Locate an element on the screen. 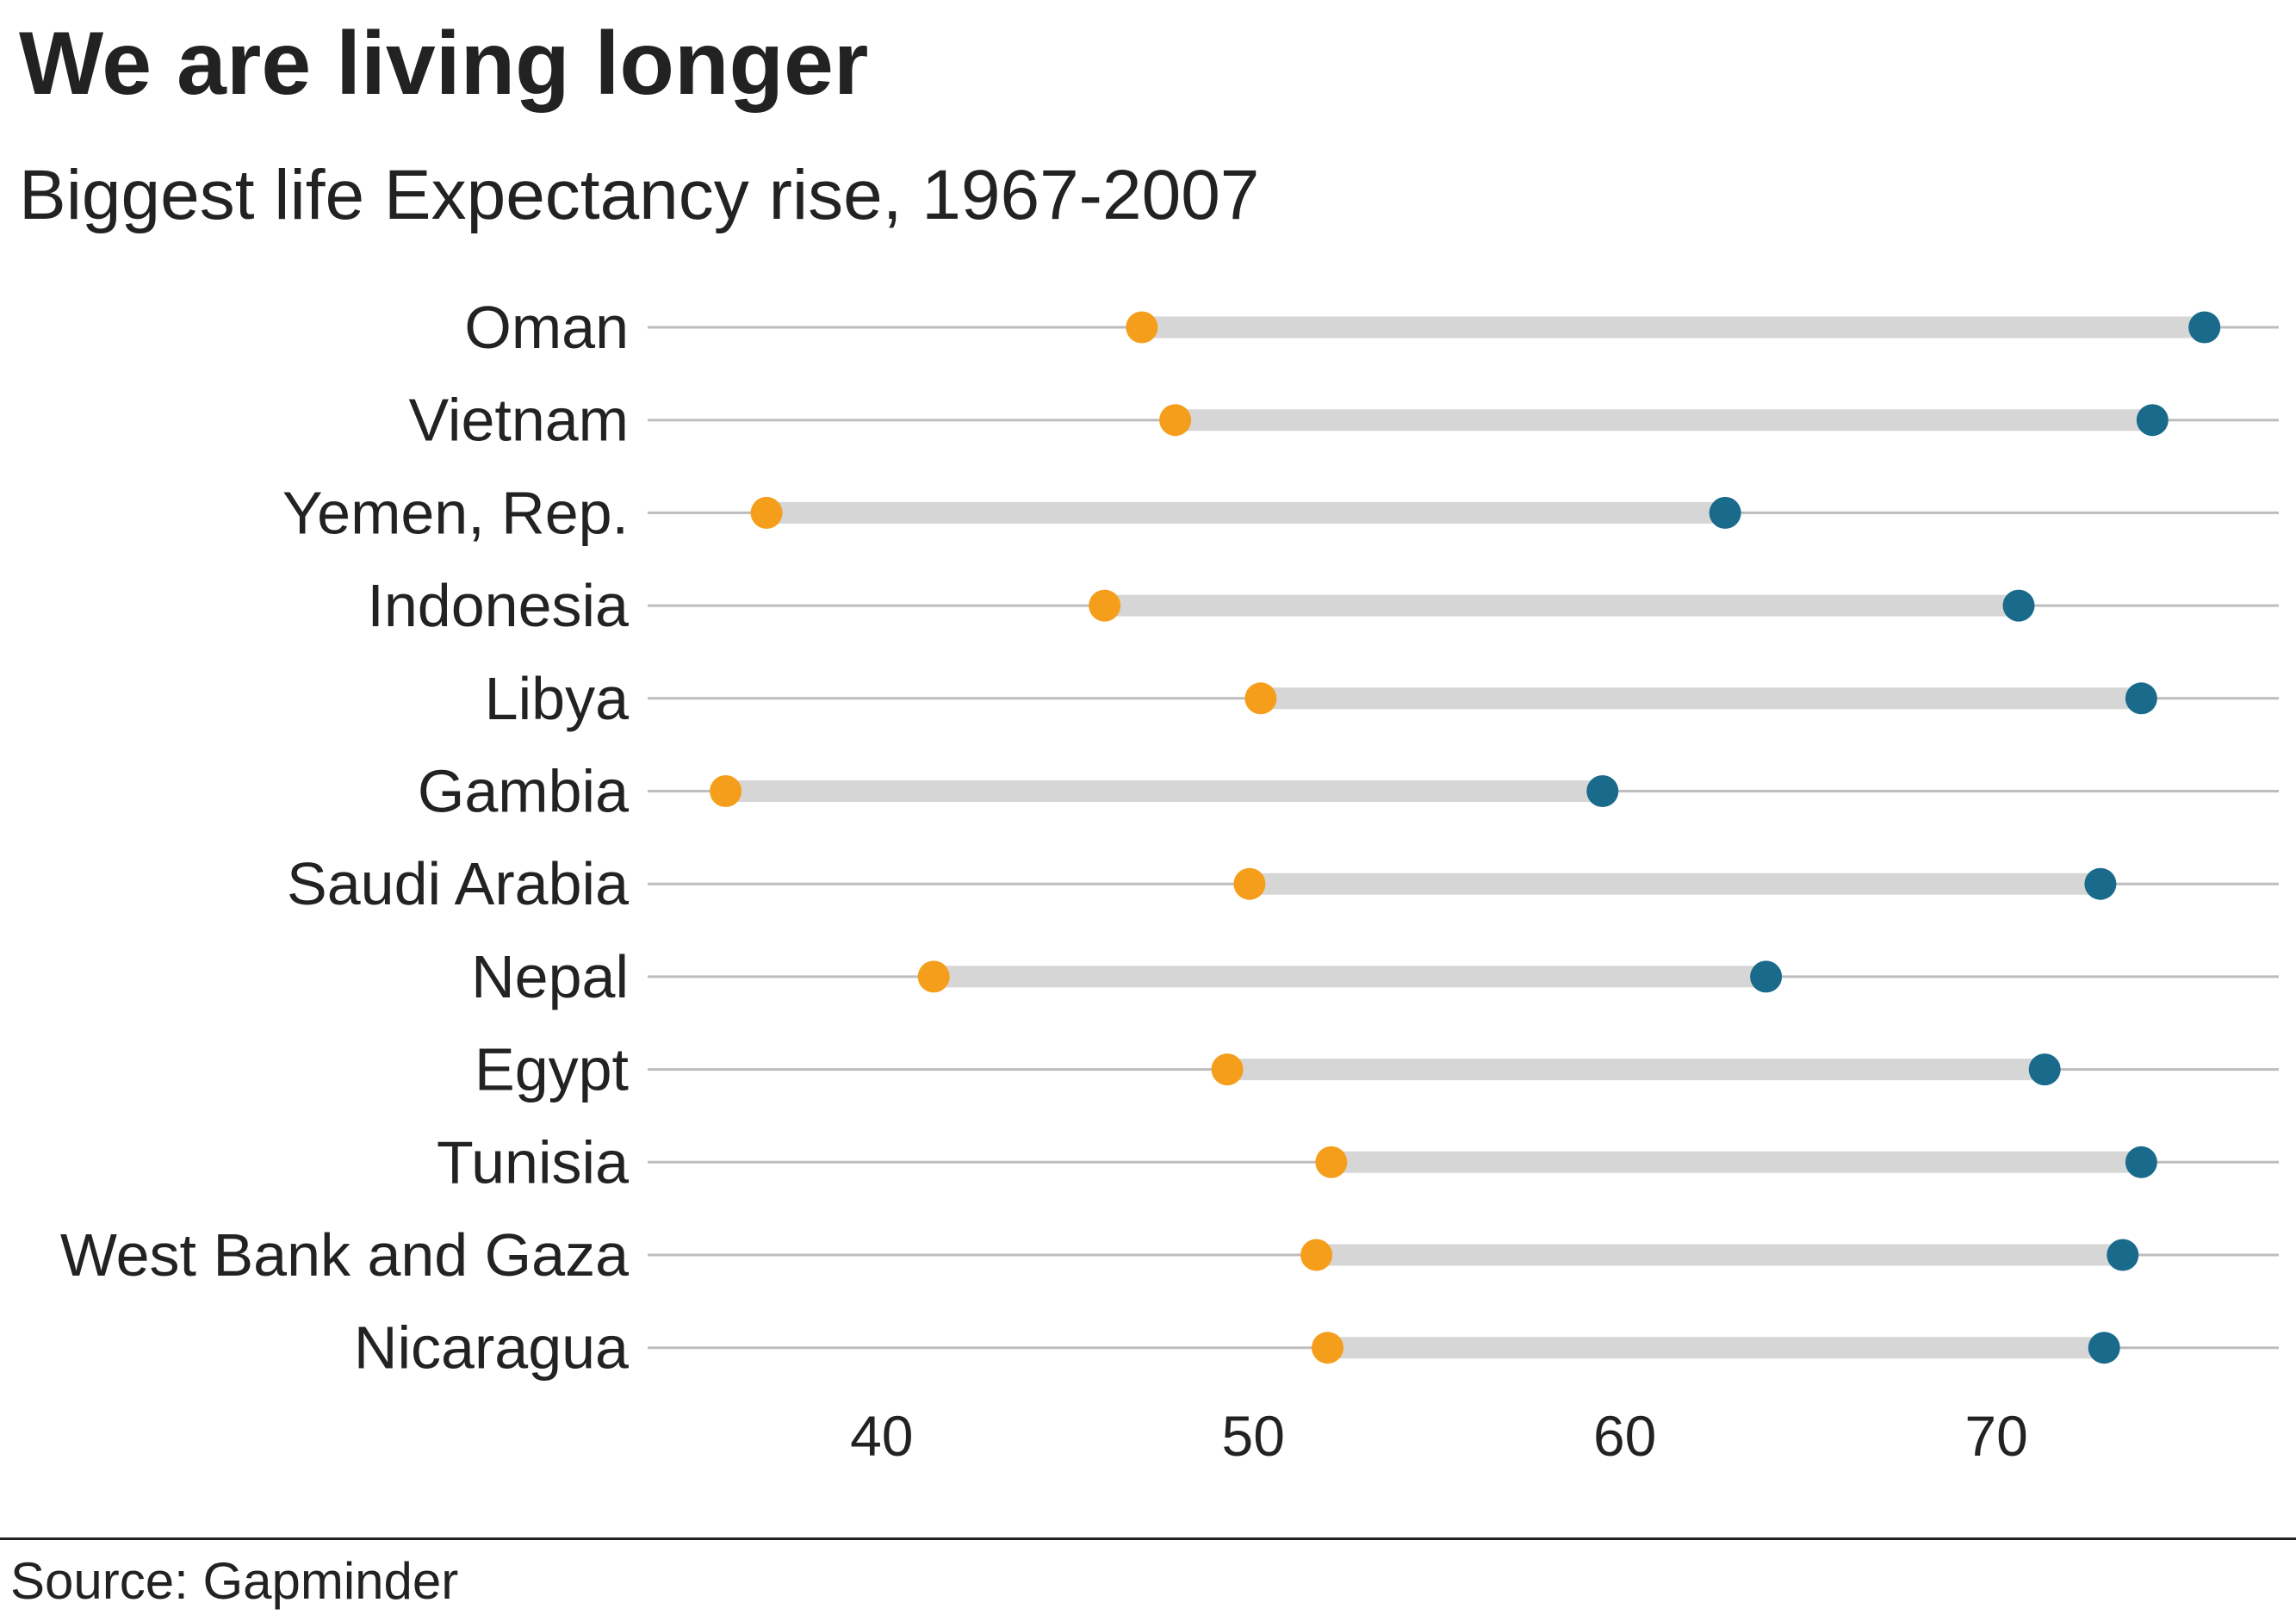 This screenshot has width=2296, height=1615. category-label: Libya is located at coordinates (557, 698).